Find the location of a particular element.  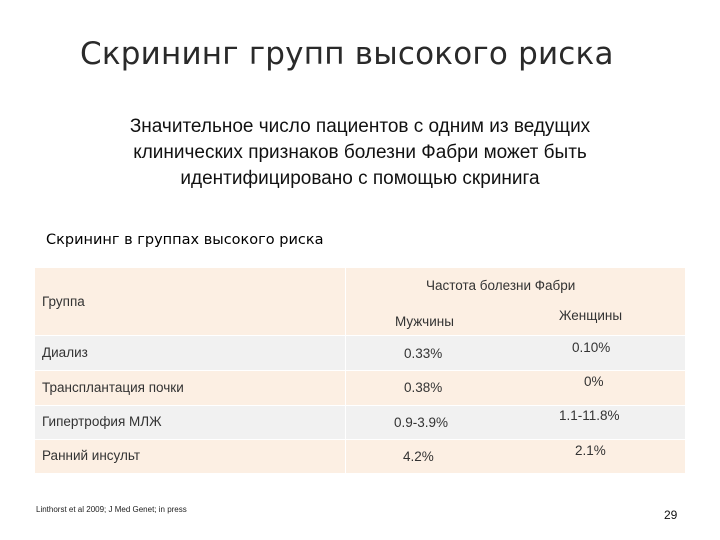

women-column-header: Женщины is located at coordinates (591, 315).